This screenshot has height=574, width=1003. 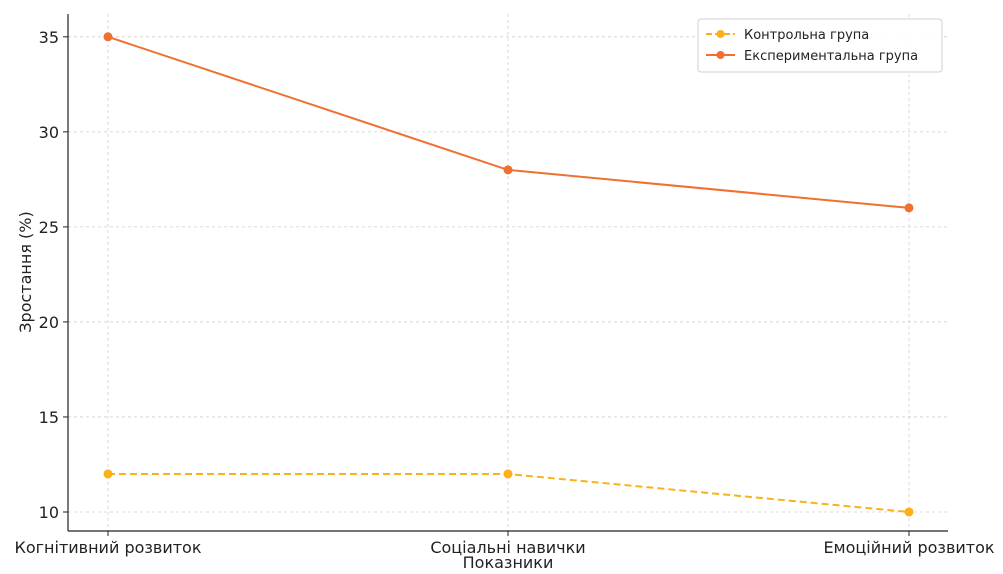 What do you see at coordinates (49, 37) in the screenshot?
I see `y-tick-label: 35` at bounding box center [49, 37].